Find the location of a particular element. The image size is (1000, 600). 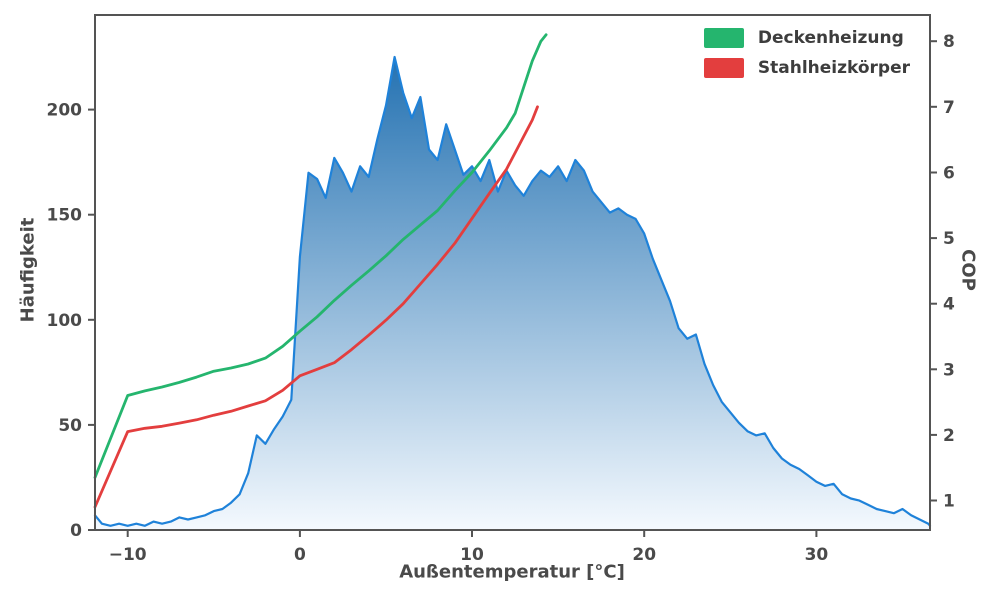

y-left-tick-label: 200 is located at coordinates (65, 111).